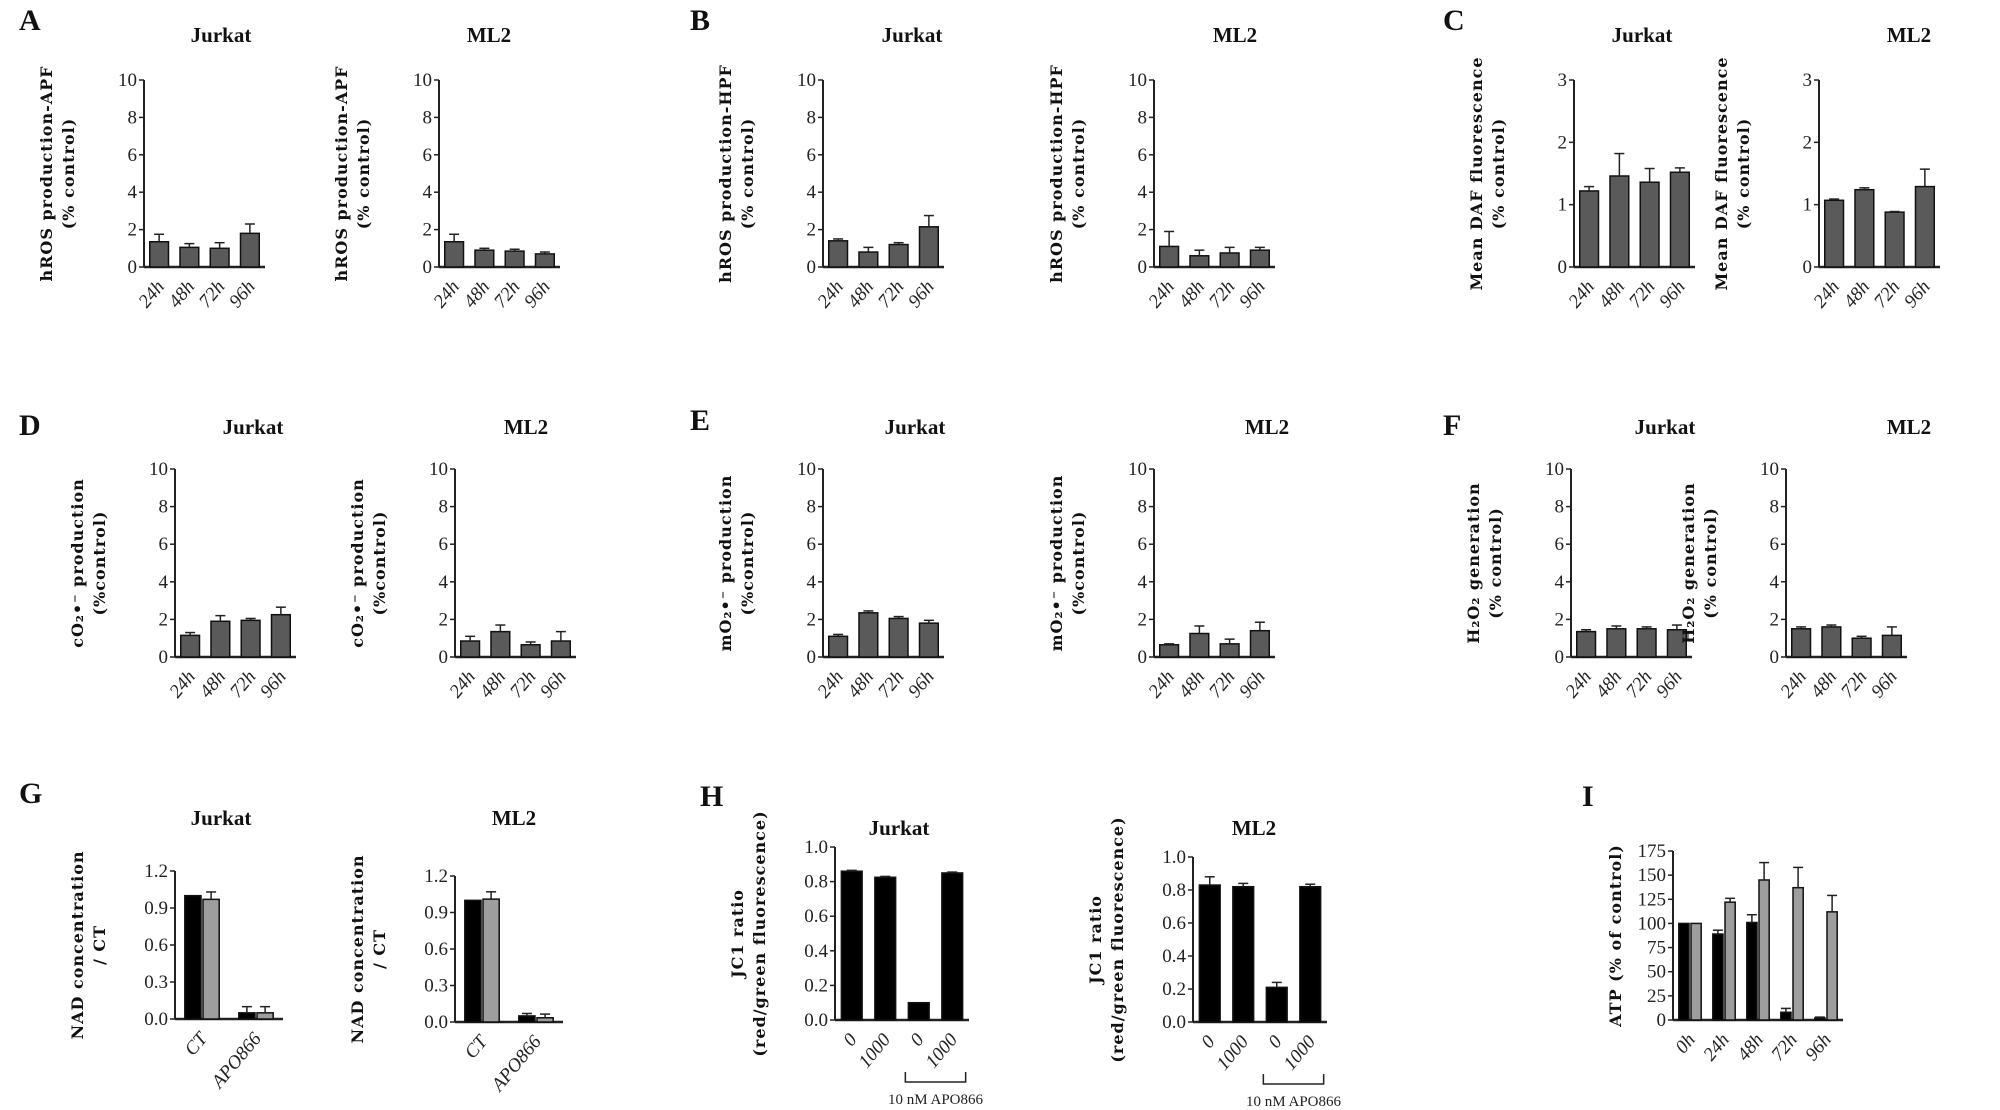 This screenshot has width=2000, height=1110. Describe the element at coordinates (1275, 1041) in the screenshot. I see `x-tick-label: 0` at that location.